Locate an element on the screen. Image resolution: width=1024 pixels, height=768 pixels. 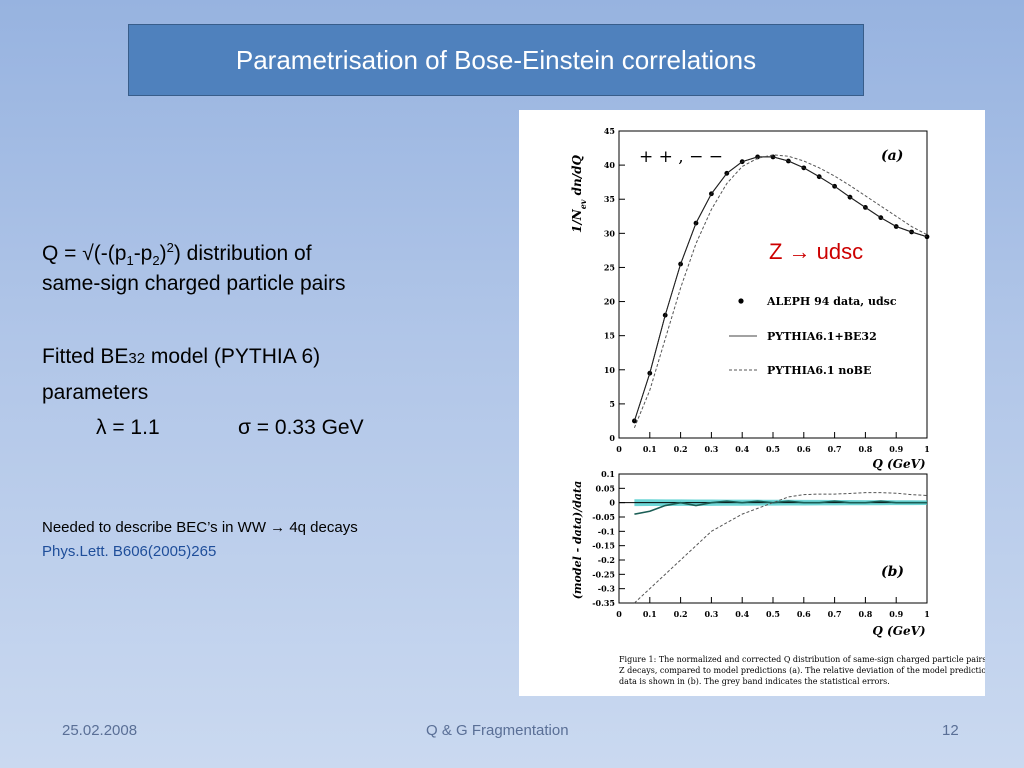
panel-a-frame is located at coordinates (773, 284).